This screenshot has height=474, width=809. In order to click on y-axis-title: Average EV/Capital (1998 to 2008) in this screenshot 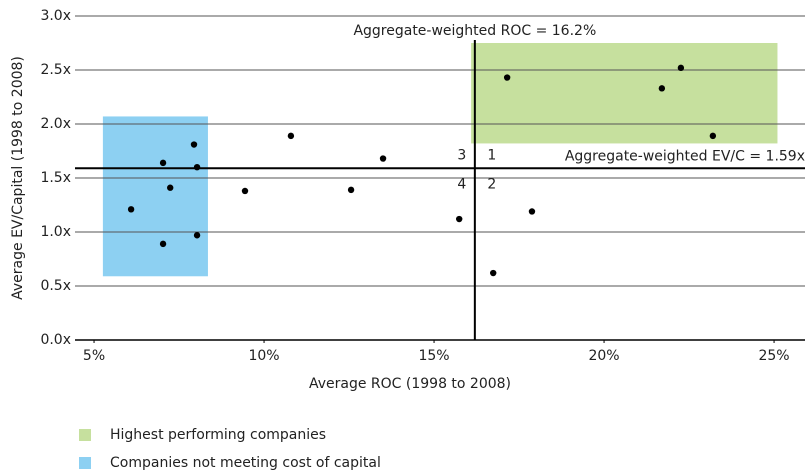, I will do `click(18, 178)`.